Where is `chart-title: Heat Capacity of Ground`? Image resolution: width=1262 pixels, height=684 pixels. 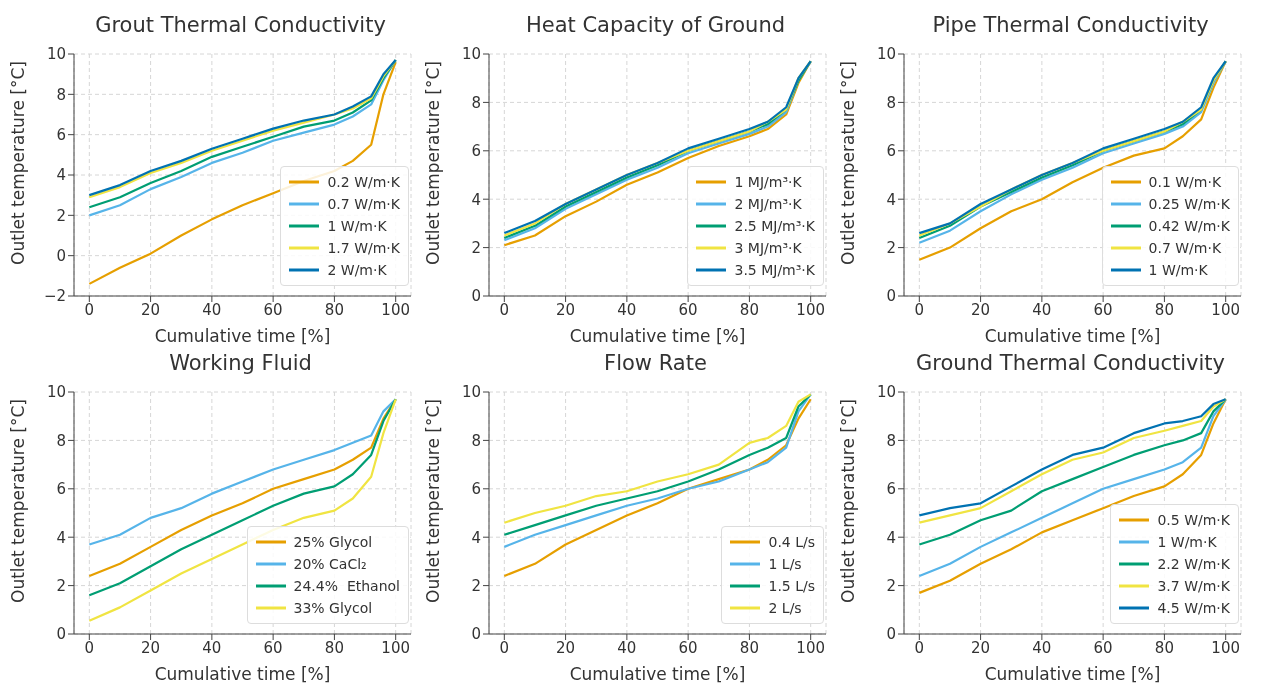
chart-title: Heat Capacity of Ground is located at coordinates (655, 25).